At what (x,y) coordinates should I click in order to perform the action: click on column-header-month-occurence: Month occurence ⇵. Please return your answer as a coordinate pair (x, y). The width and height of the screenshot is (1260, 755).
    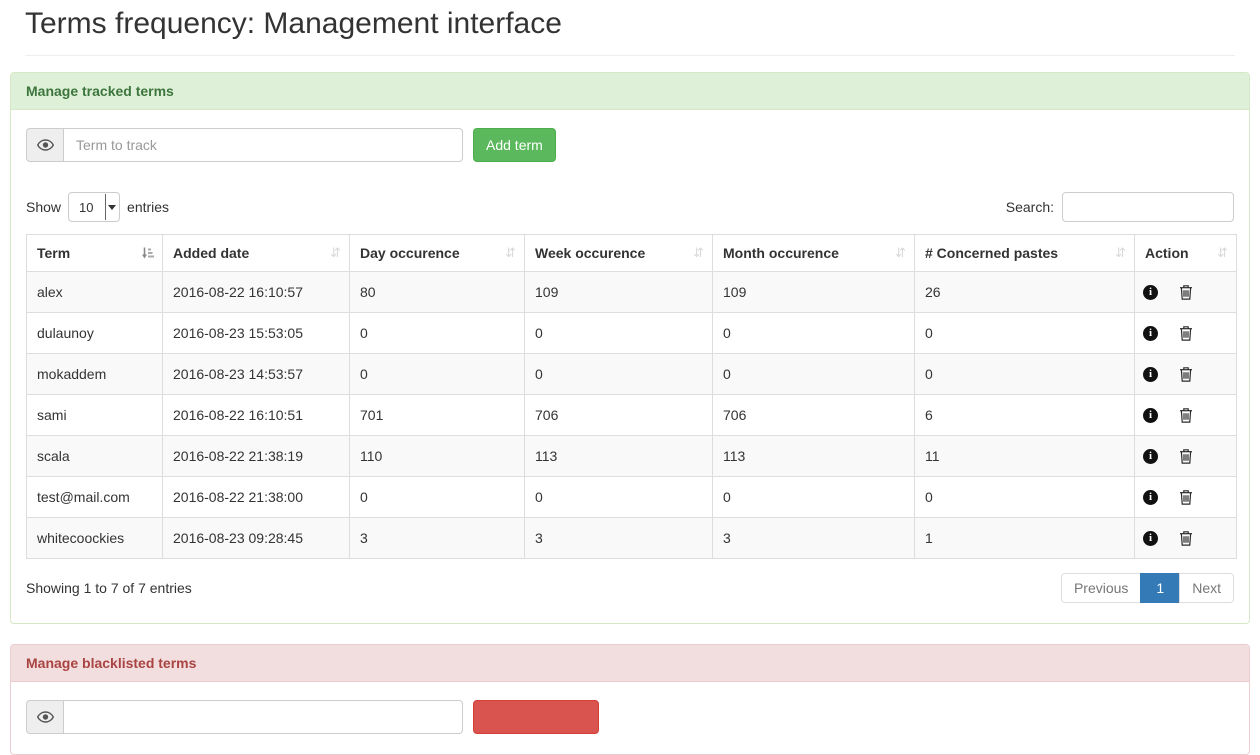
    Looking at the image, I should click on (813, 253).